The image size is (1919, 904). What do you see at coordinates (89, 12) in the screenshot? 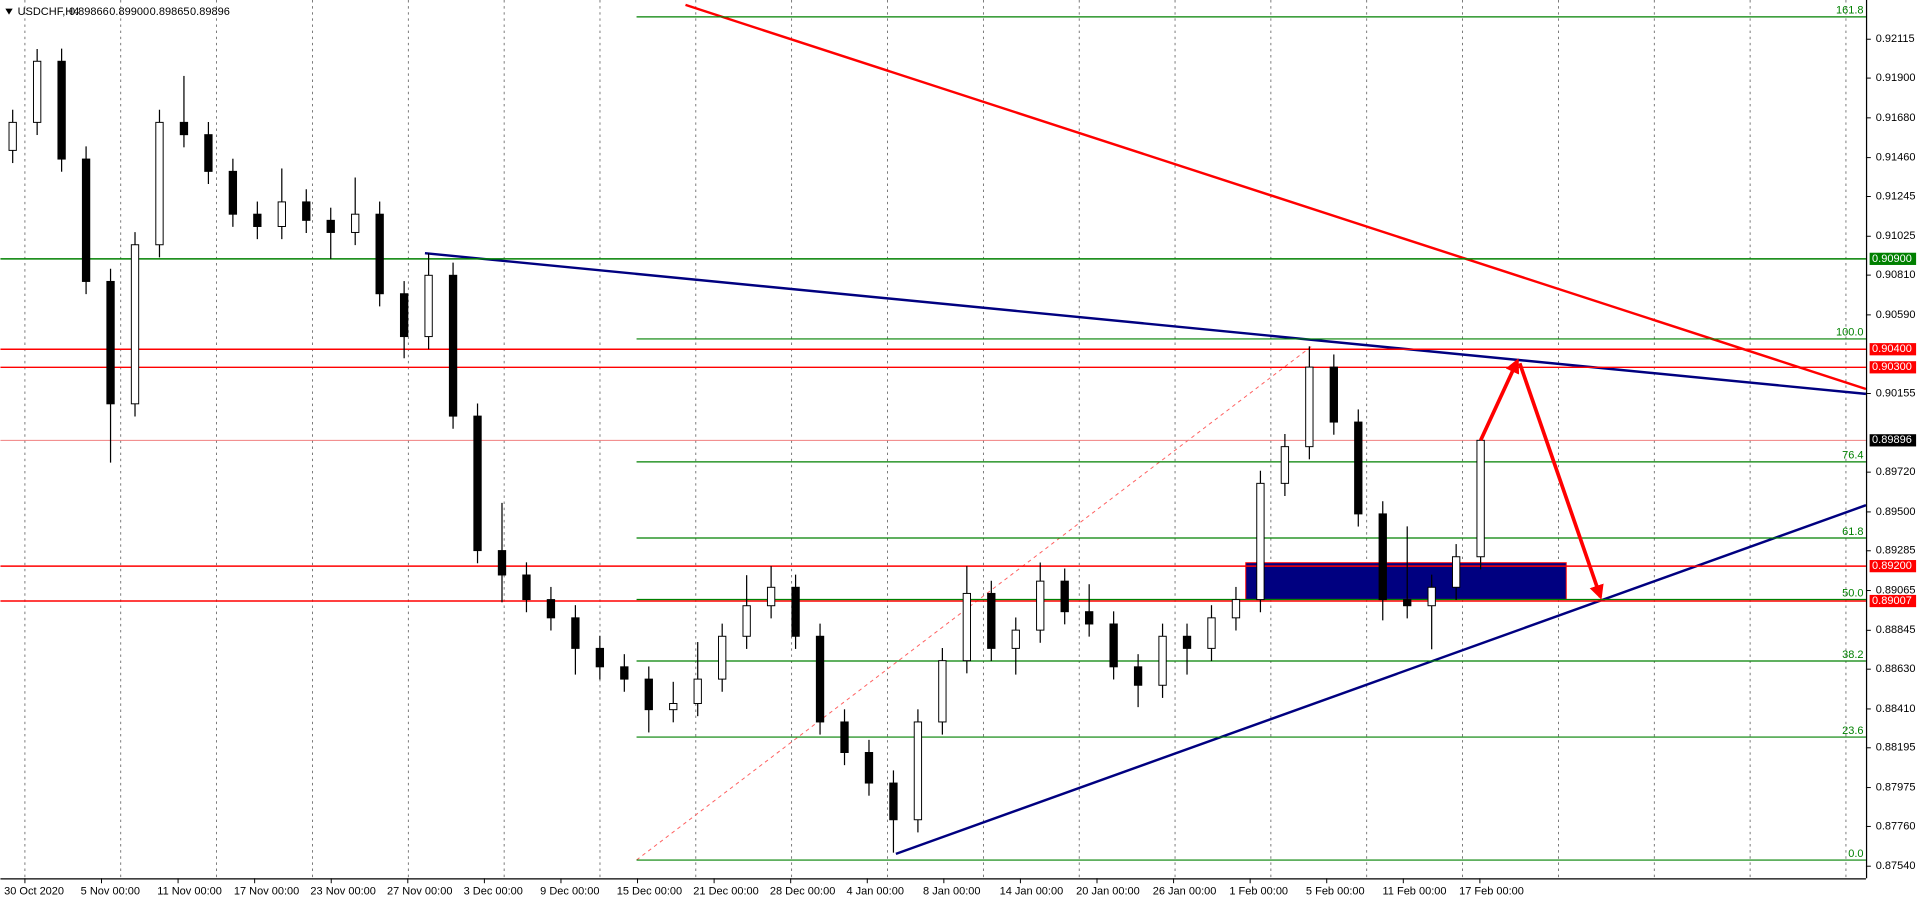
I see `header-quote-value: 0.89866` at bounding box center [89, 12].